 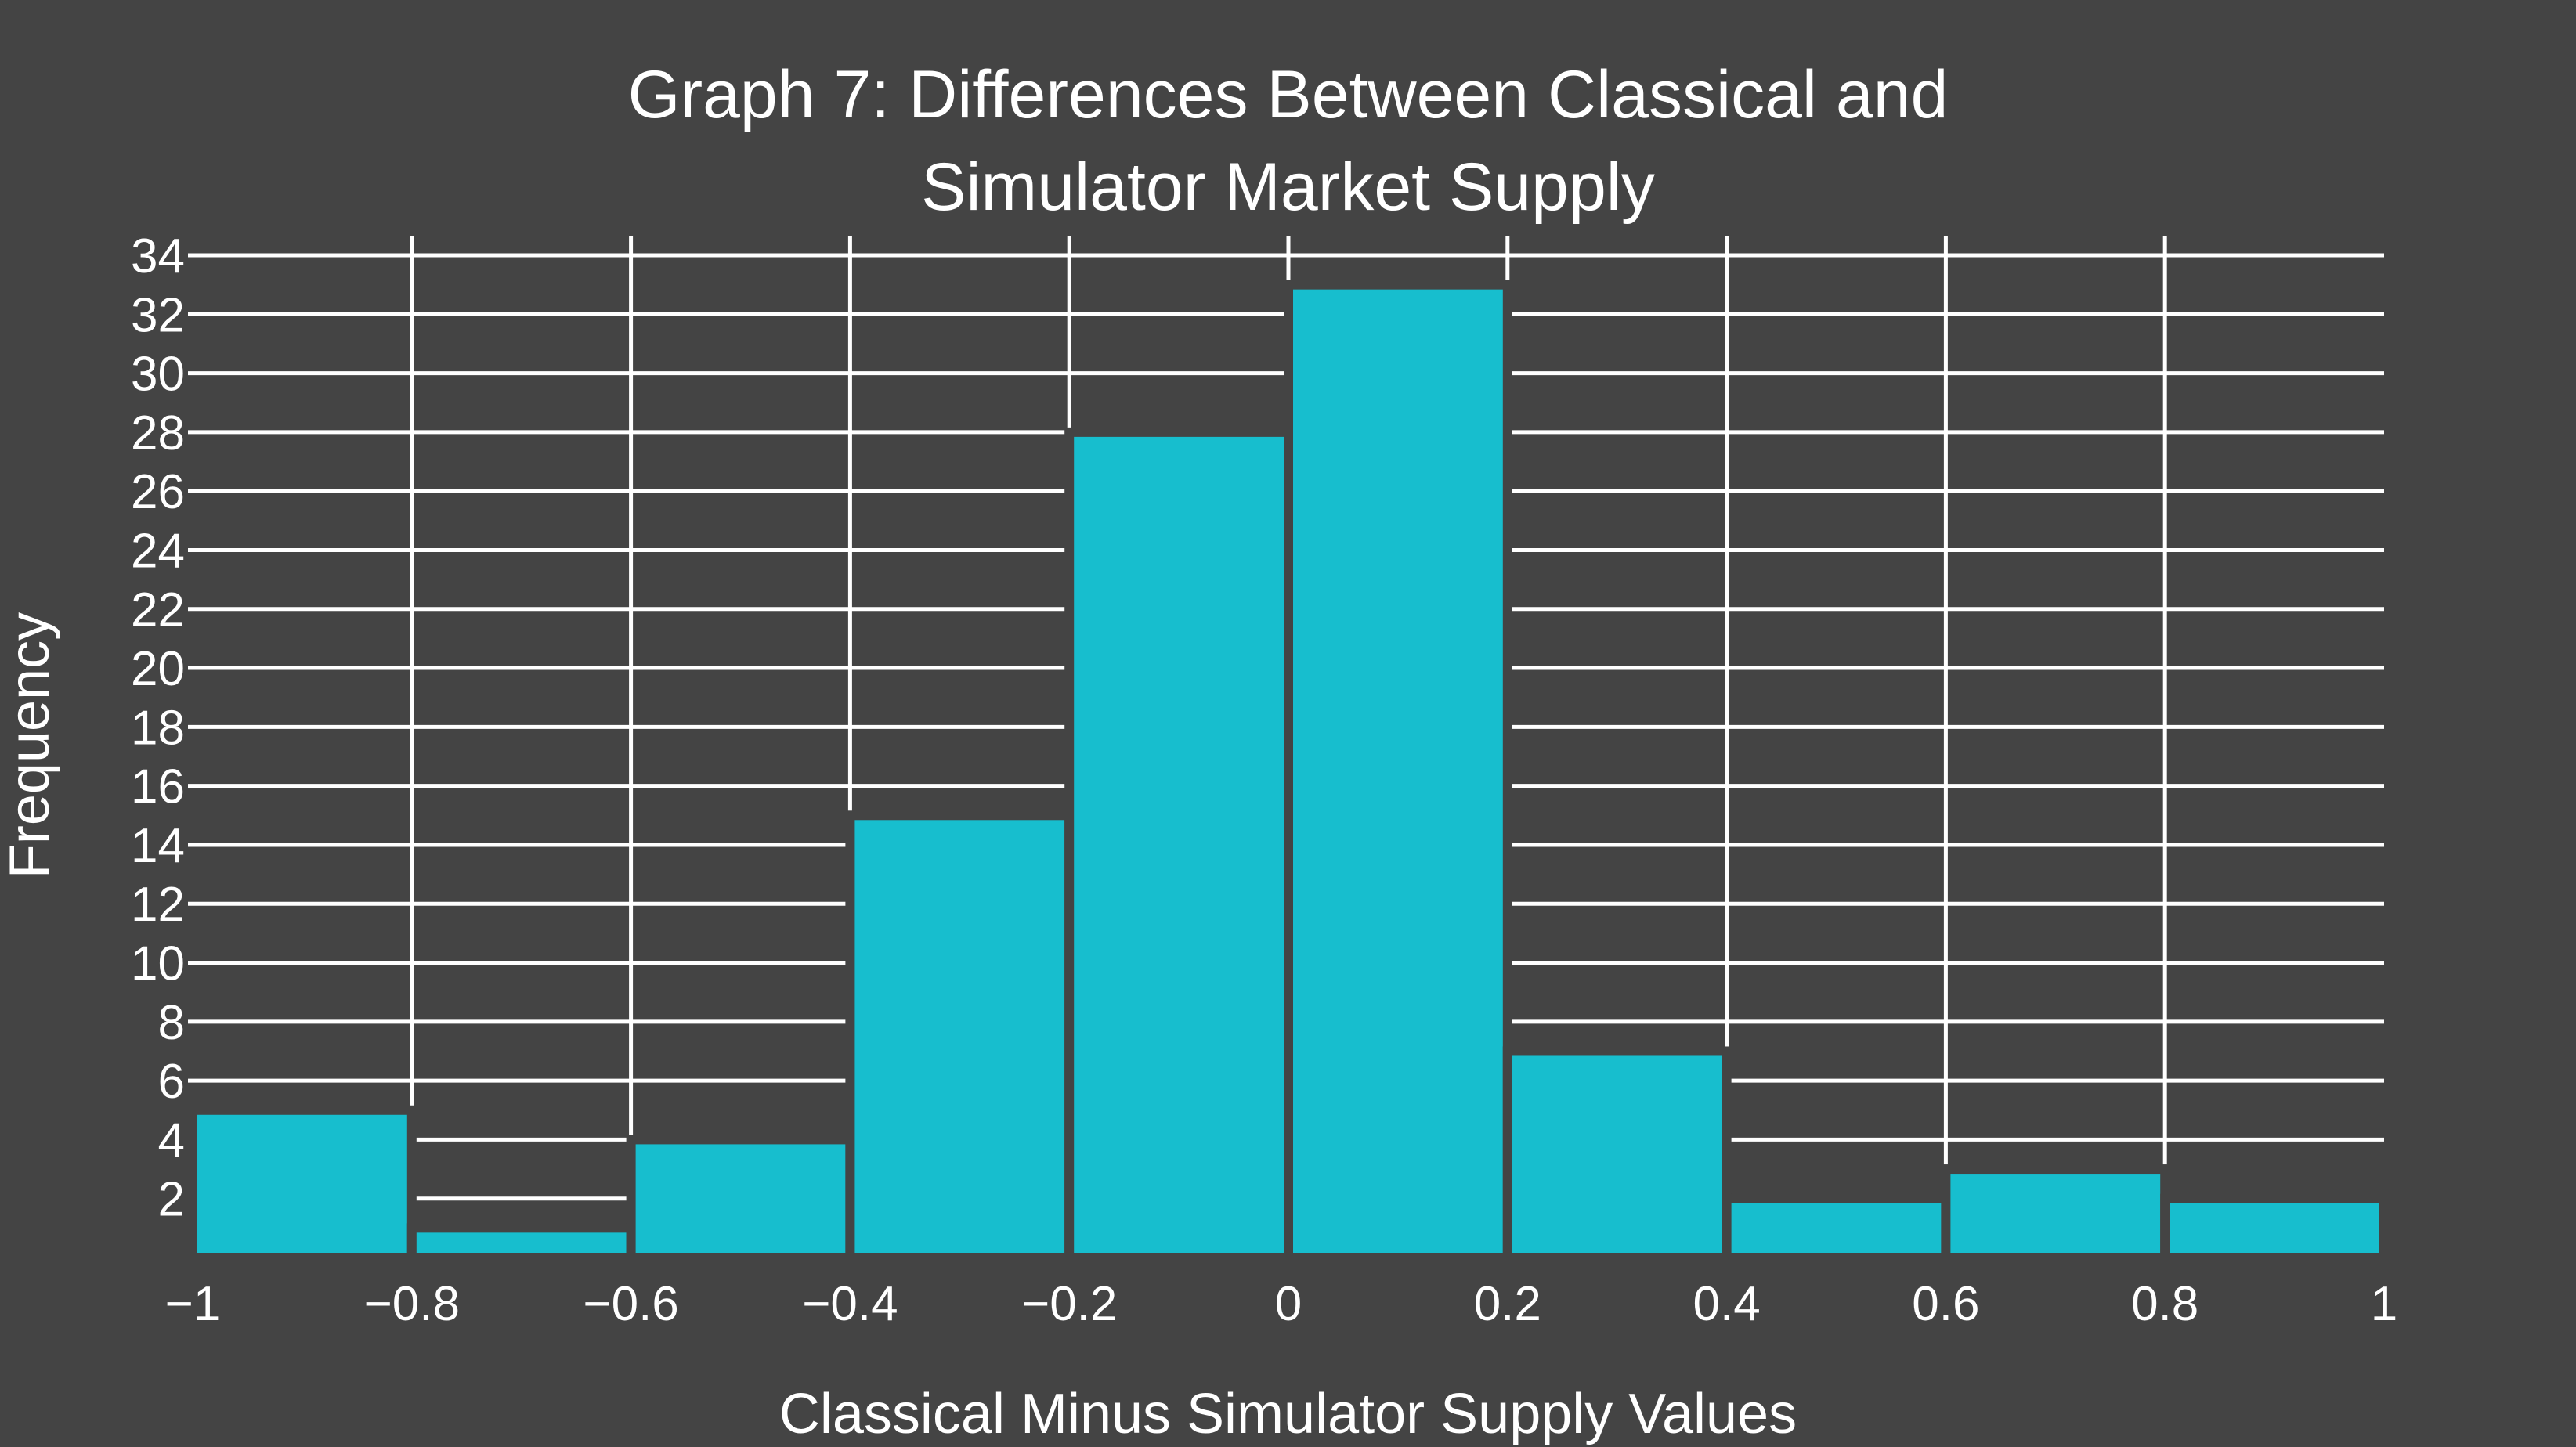 What do you see at coordinates (1288, 187) in the screenshot?
I see `chart-title-line-2: Simulator Market Supply` at bounding box center [1288, 187].